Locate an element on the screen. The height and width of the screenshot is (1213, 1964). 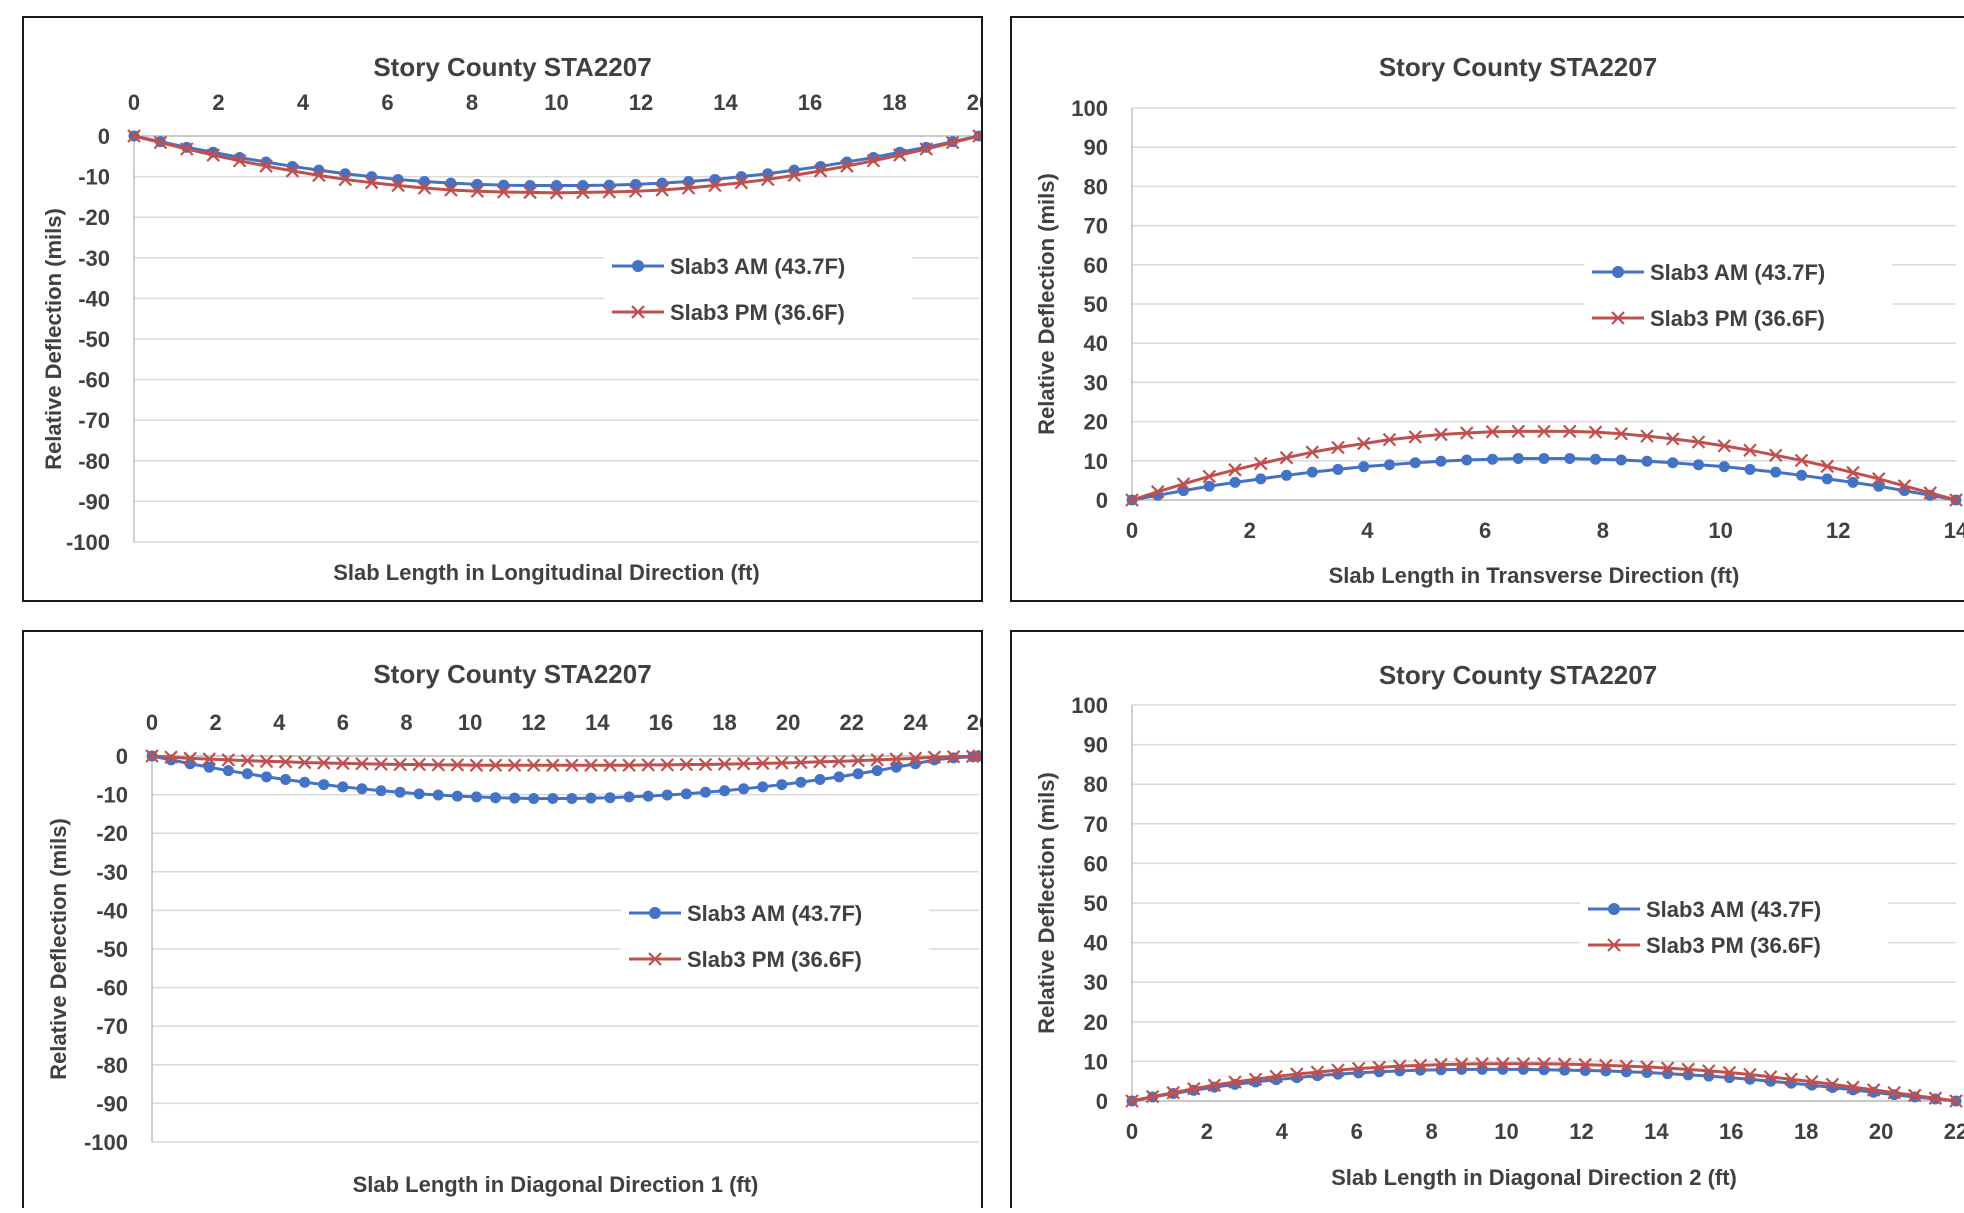
y-tick-label: 10 is located at coordinates (1096, 1061).